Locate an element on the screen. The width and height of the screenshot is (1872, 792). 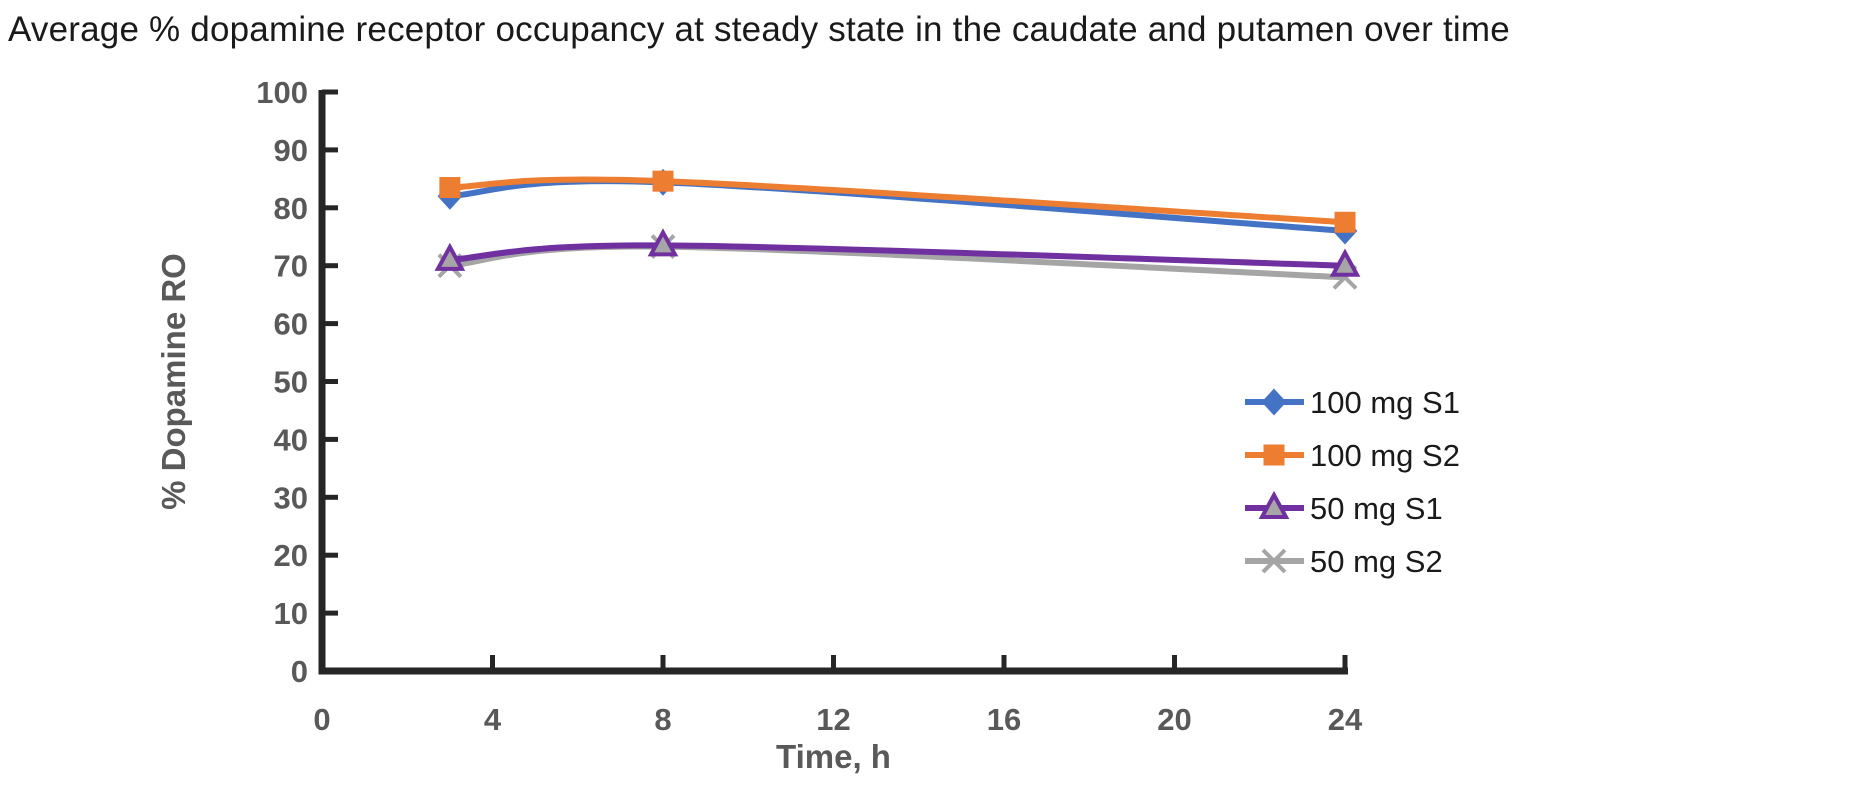
x-tick-label: 20 is located at coordinates (1174, 719).